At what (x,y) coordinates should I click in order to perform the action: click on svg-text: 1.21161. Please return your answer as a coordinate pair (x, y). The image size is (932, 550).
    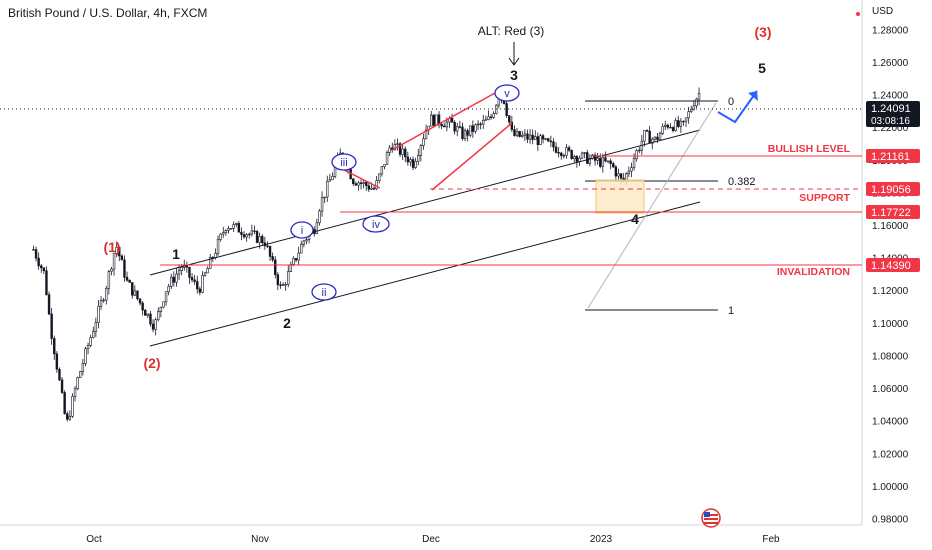
    Looking at the image, I should click on (890, 157).